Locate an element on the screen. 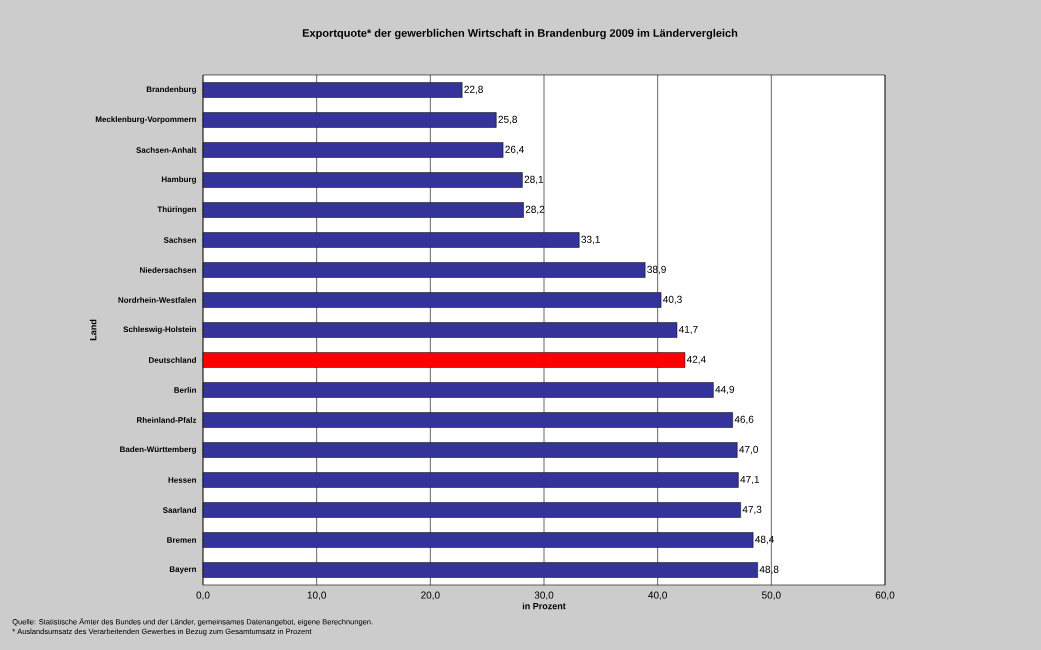 This screenshot has width=1041, height=650. y-tick-label: Berlin is located at coordinates (185, 390).